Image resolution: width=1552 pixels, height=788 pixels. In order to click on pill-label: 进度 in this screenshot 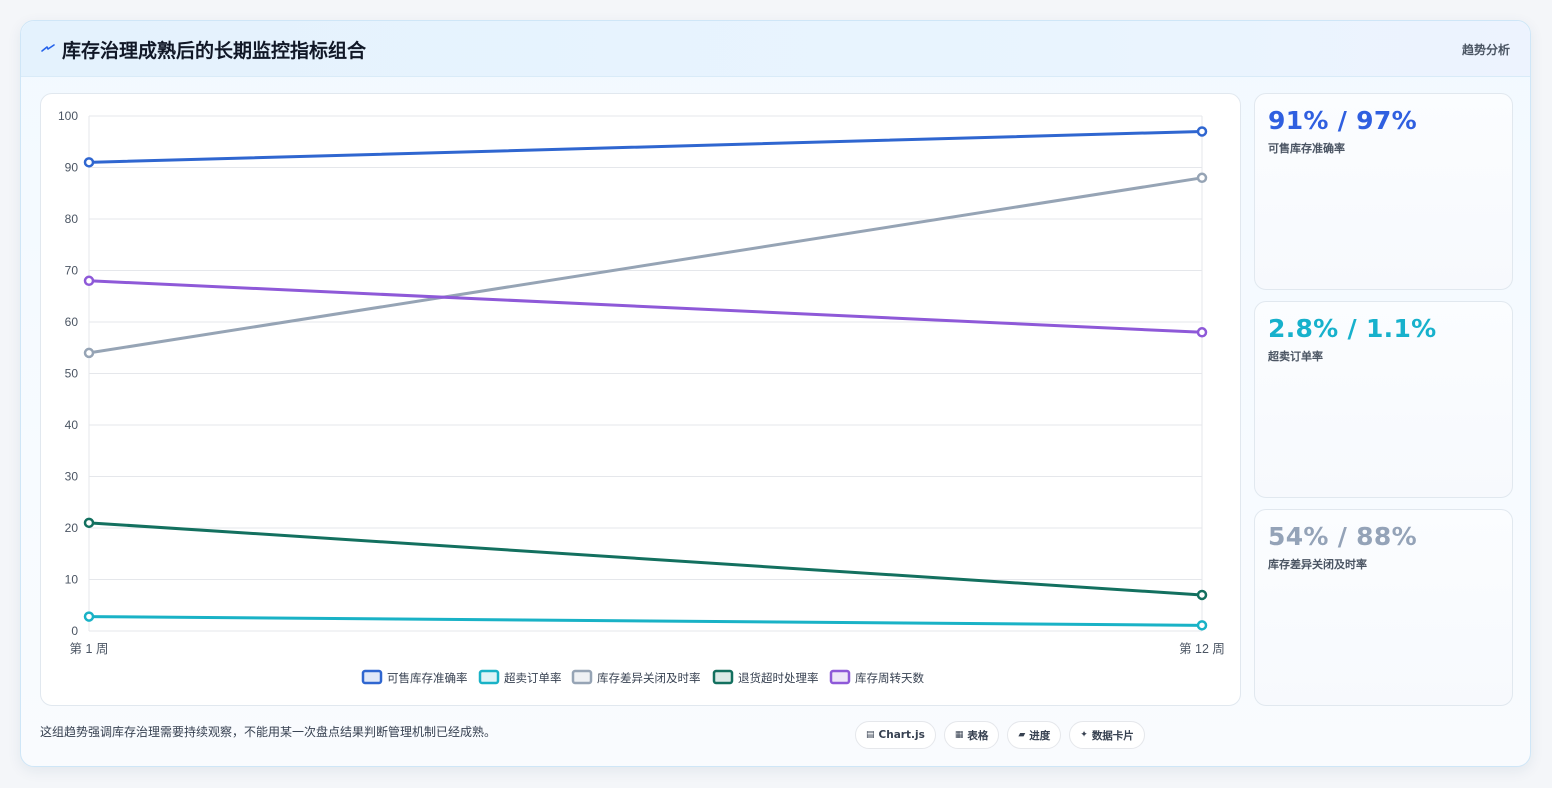, I will do `click(1040, 735)`.